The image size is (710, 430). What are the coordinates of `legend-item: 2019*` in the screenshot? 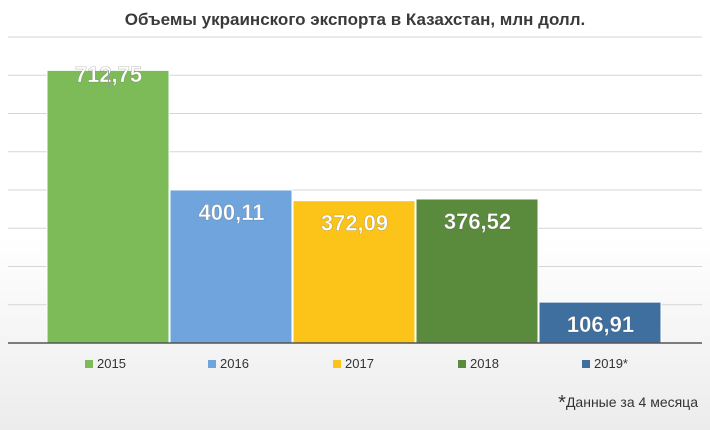 It's located at (605, 363).